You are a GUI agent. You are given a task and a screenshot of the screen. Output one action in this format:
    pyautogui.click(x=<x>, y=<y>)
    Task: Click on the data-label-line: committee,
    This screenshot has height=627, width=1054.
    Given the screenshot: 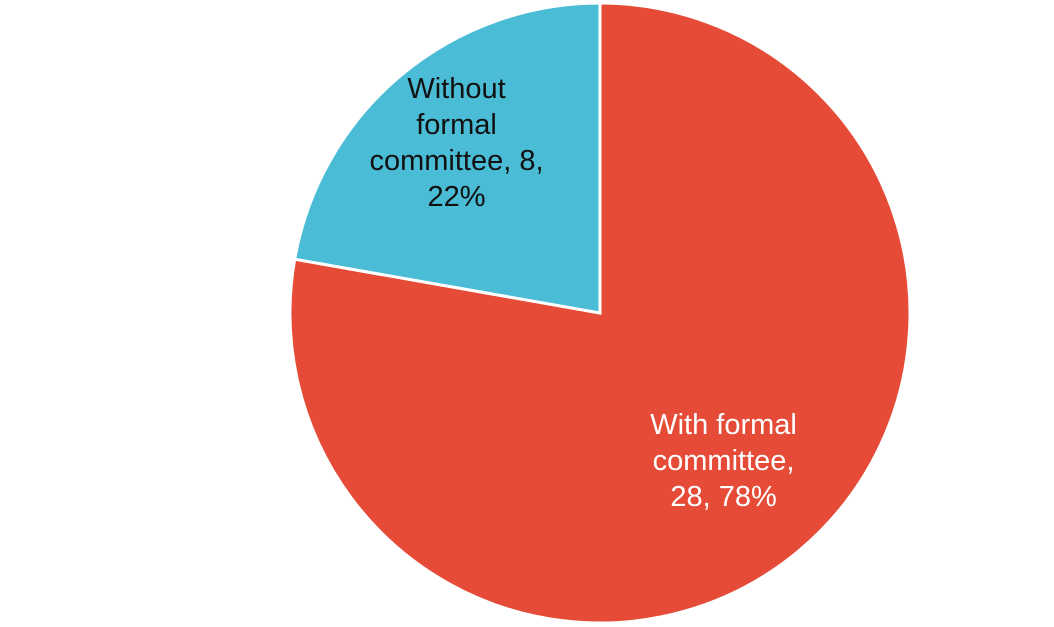 What is the action you would take?
    pyautogui.click(x=724, y=461)
    